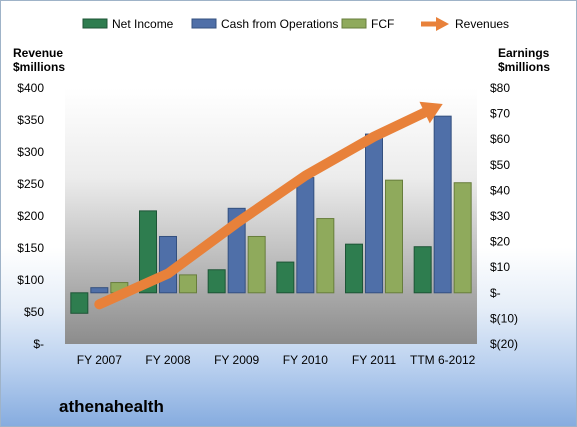 The image size is (577, 427). I want to click on x-tick-label: FY 2009, so click(236, 360).